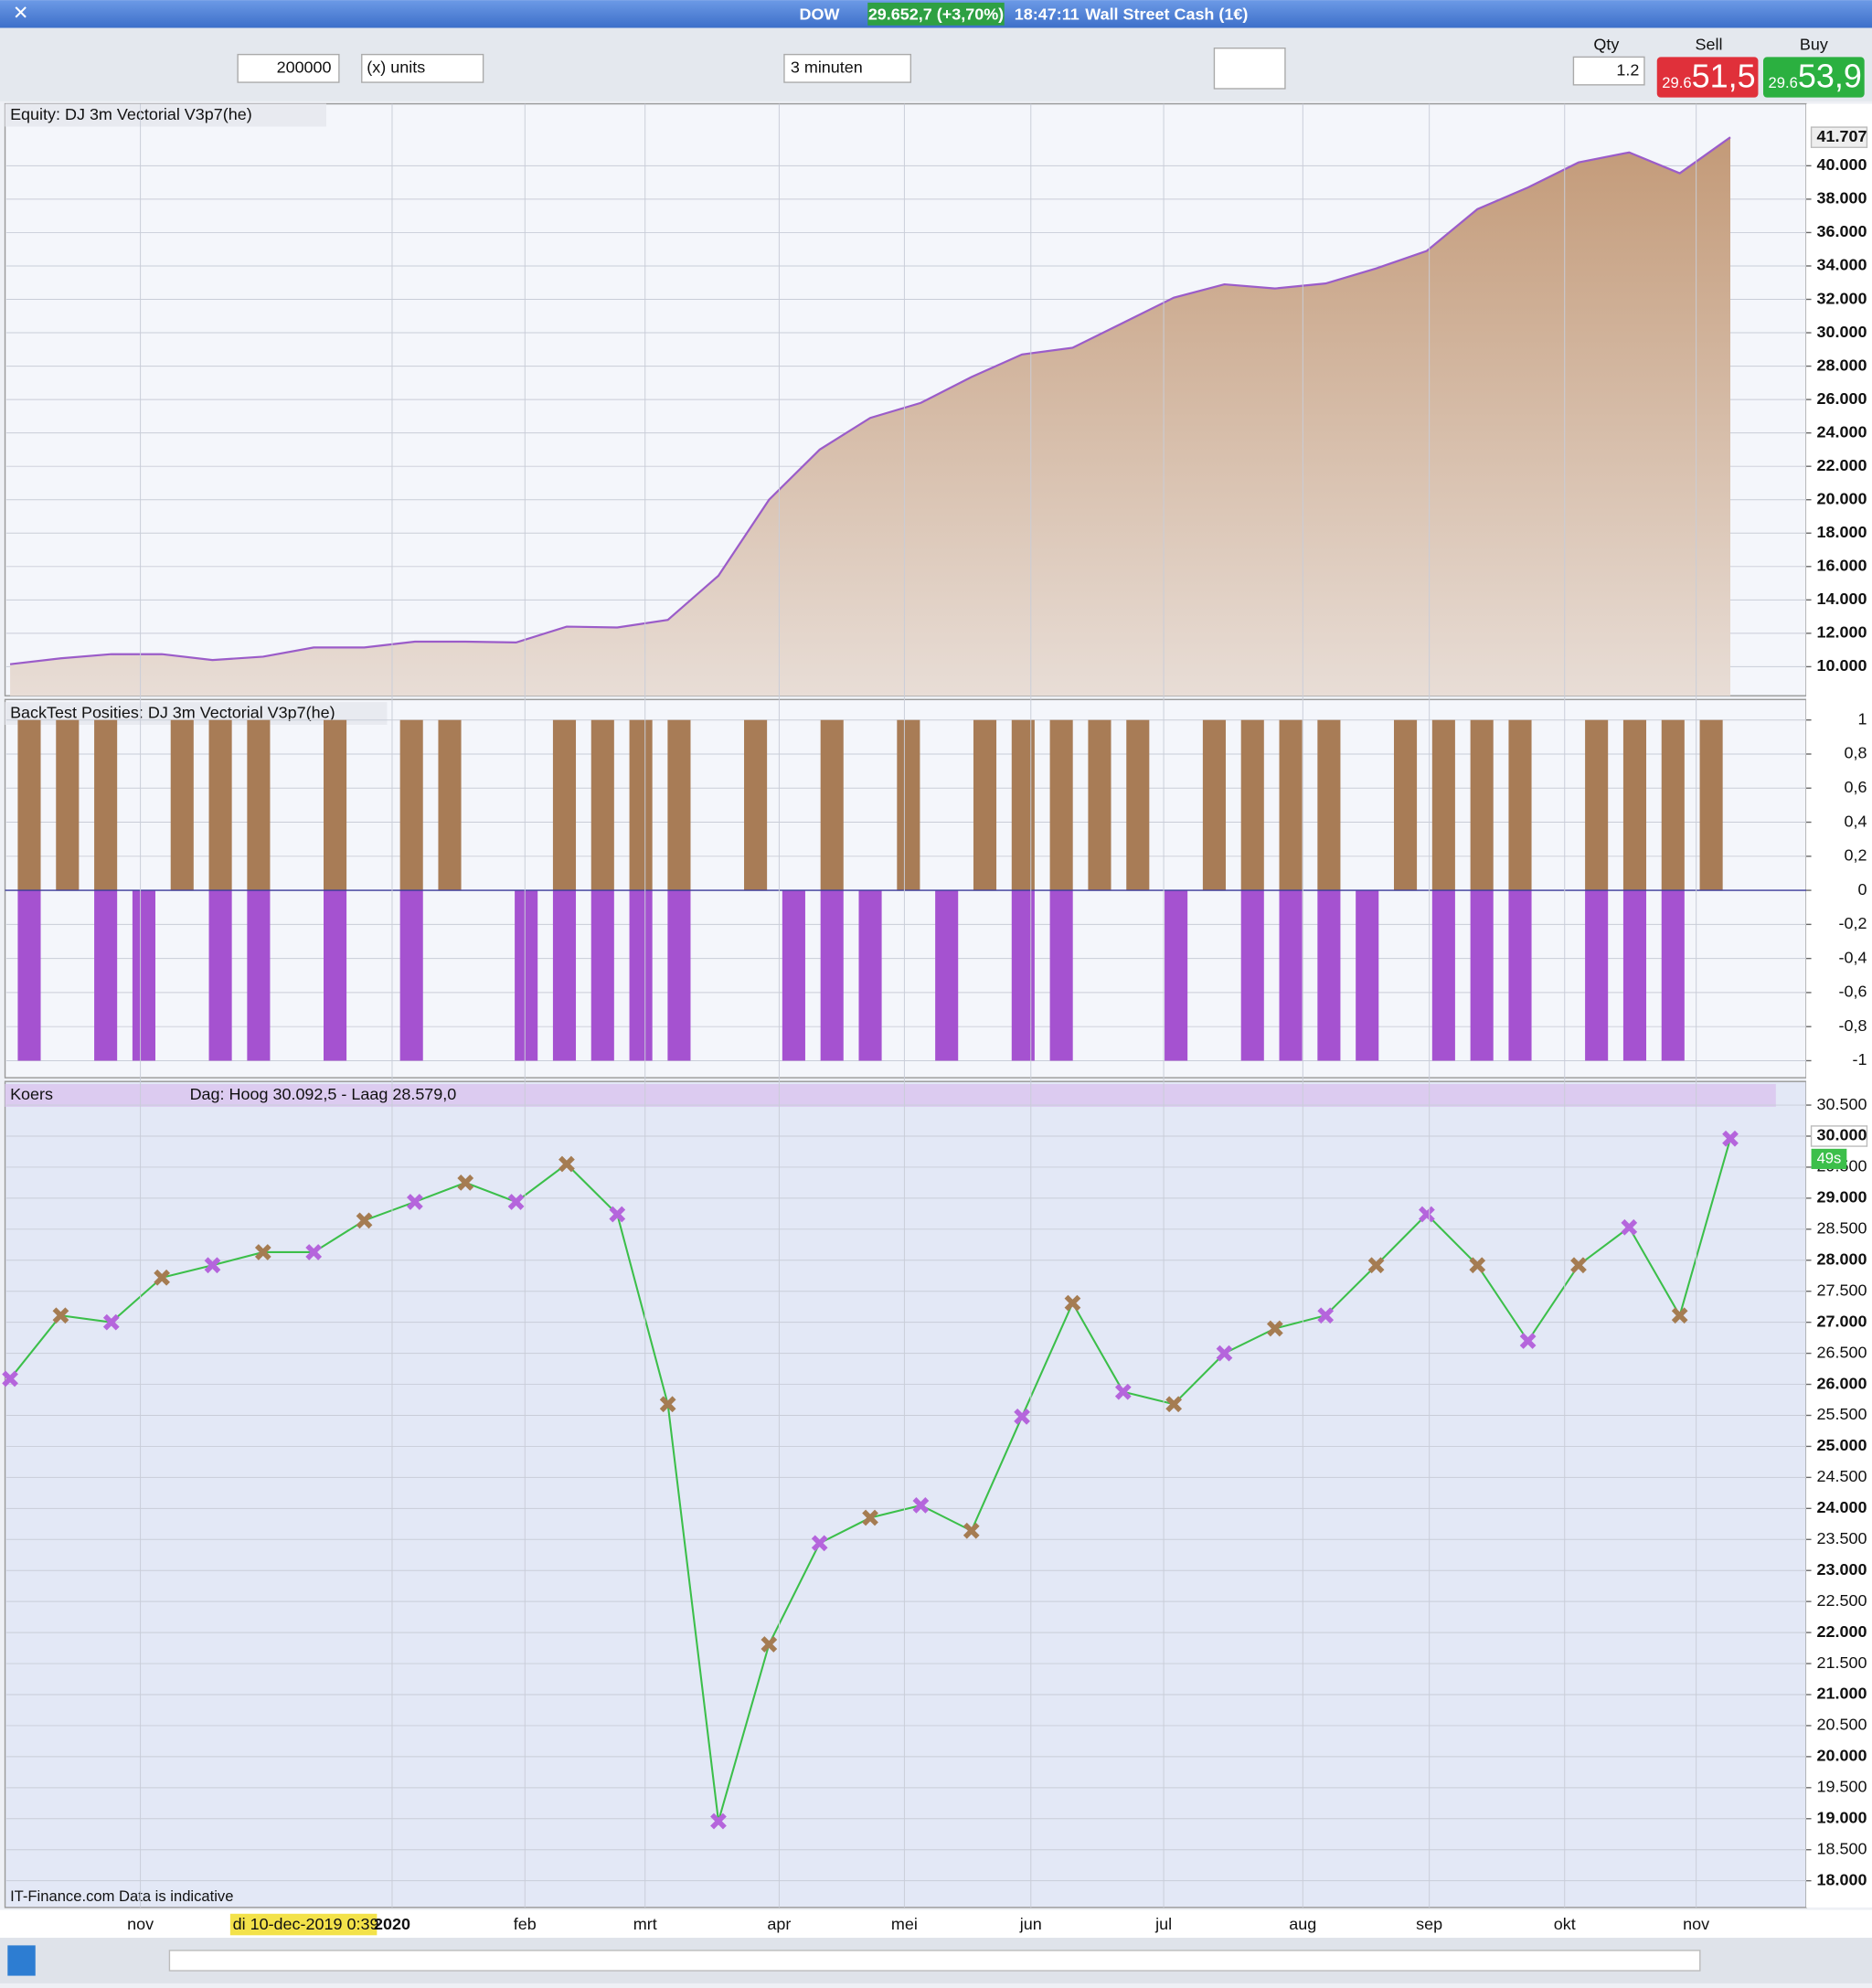 The image size is (1872, 1988). Describe the element at coordinates (1841, 1476) in the screenshot. I see `y-tick-label: 24.500` at that location.